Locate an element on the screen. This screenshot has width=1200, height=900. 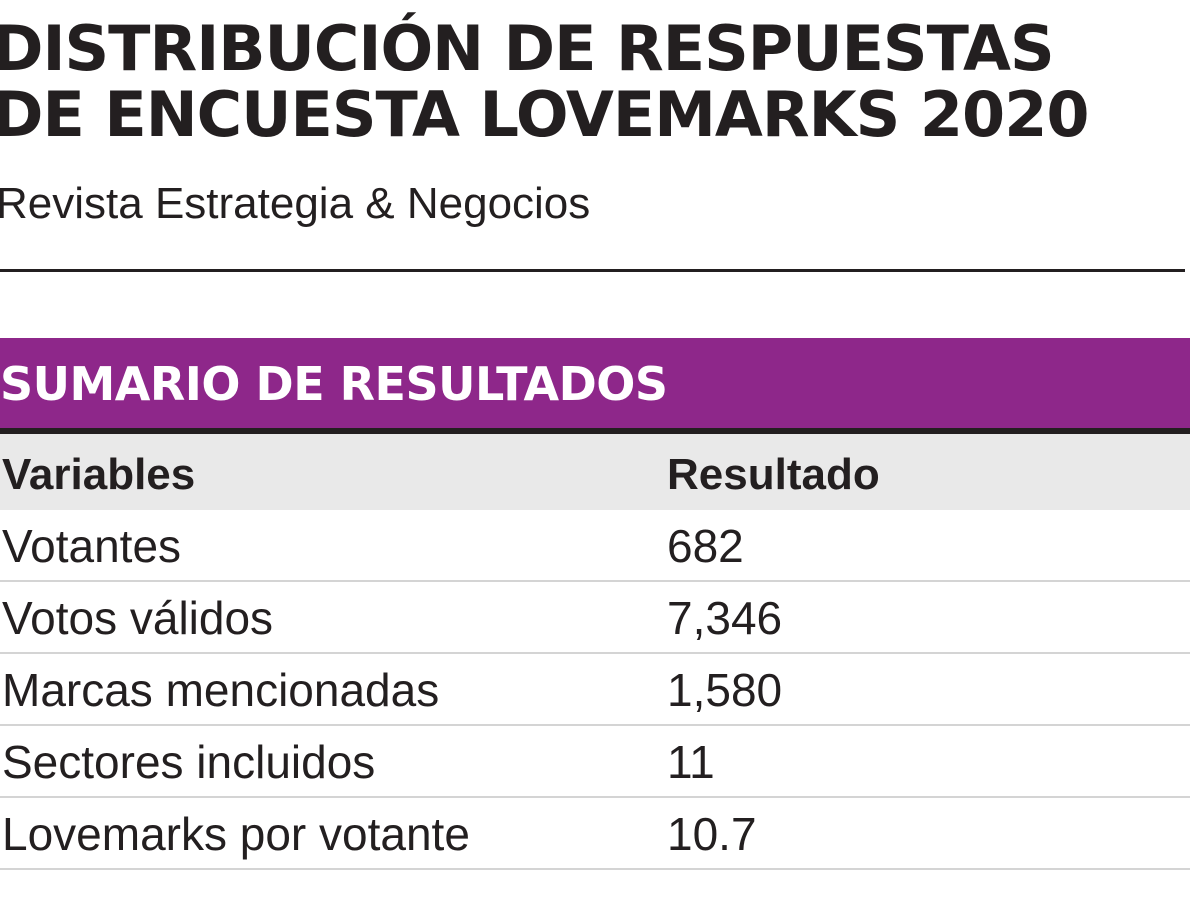
table-row: Votantes 682 is located at coordinates (595, 546).